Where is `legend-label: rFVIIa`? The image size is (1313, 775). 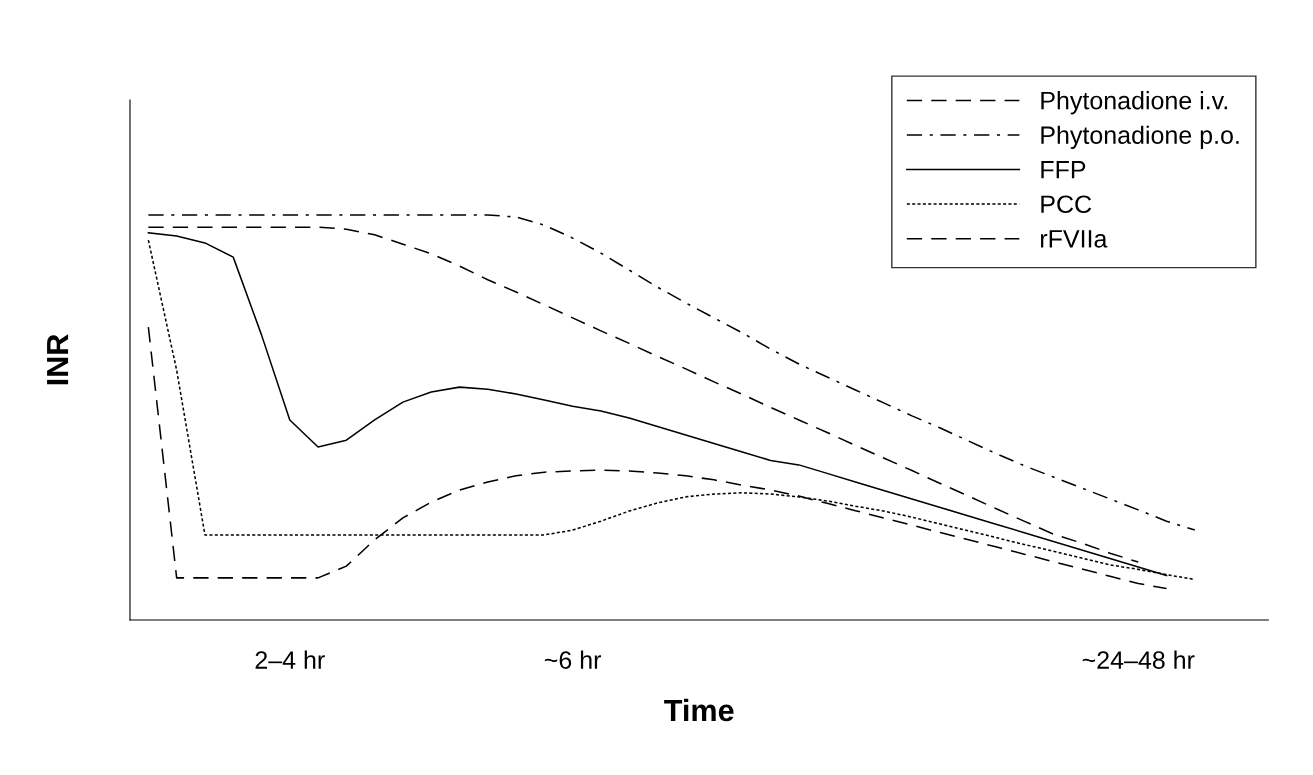
legend-label: rFVIIa is located at coordinates (1074, 239).